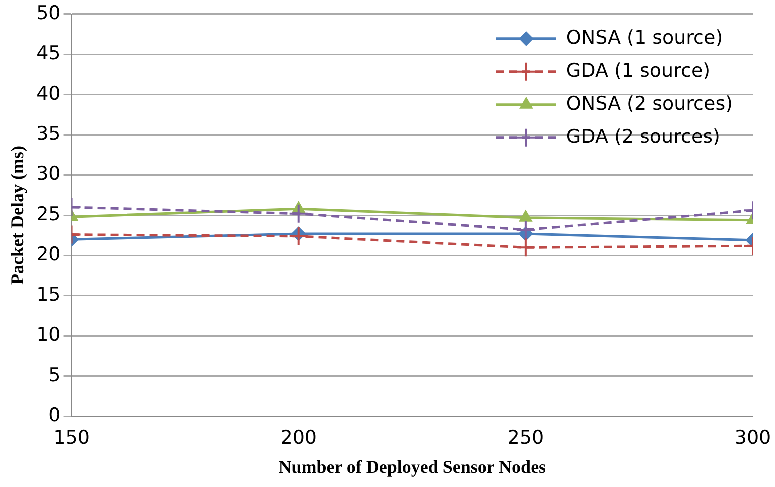 The width and height of the screenshot is (775, 487). Describe the element at coordinates (54, 415) in the screenshot. I see `y-tick-label: 0` at that location.